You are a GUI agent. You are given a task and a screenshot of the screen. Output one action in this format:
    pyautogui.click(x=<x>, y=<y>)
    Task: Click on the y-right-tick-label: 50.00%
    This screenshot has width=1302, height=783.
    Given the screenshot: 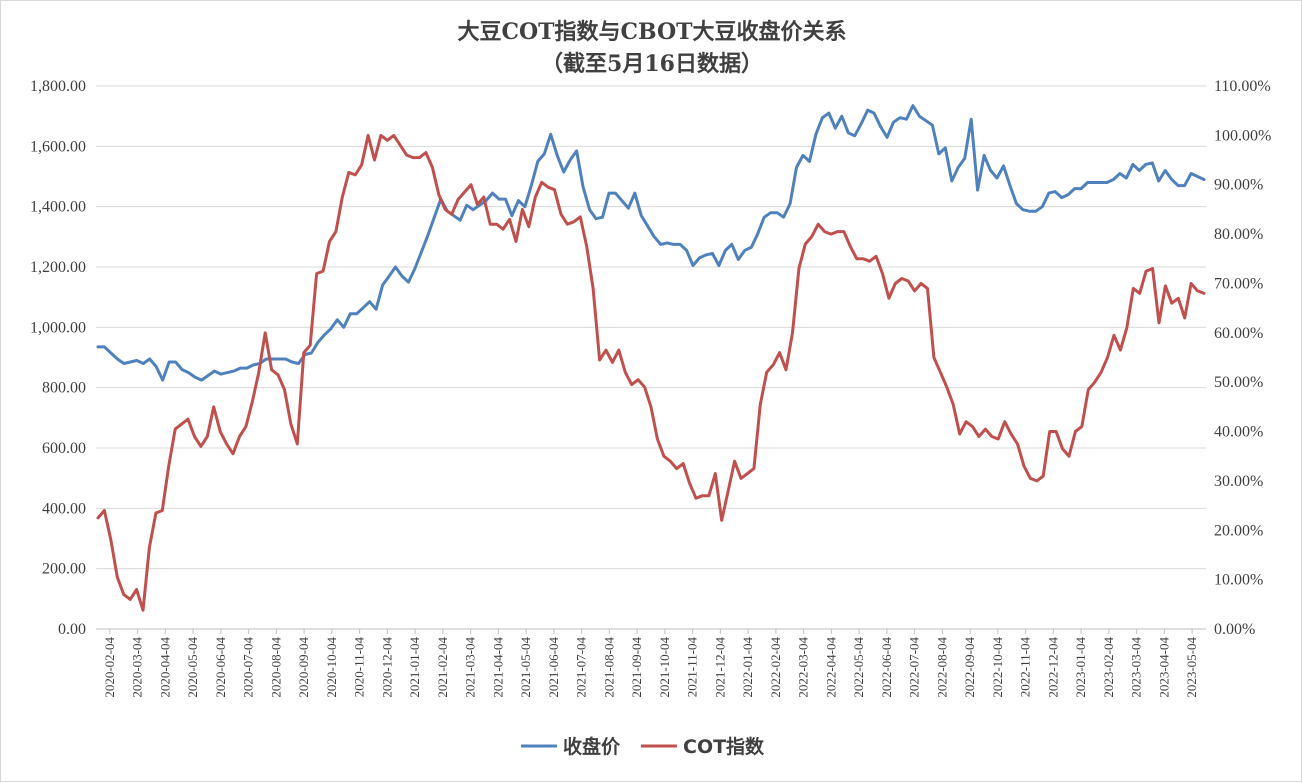 What is the action you would take?
    pyautogui.click(x=1238, y=382)
    